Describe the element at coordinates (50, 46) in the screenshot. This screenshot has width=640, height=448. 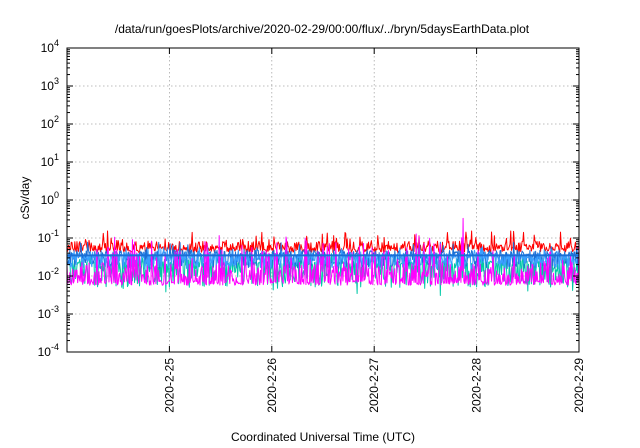
I see `y-tick-label: 10⁴` at that location.